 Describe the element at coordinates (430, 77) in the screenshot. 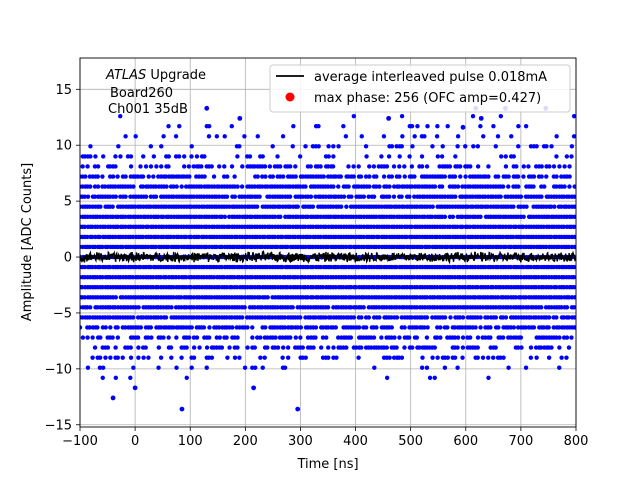

I see `legend-entry-average-pulse: average interleaved pulse 0.018mA` at that location.